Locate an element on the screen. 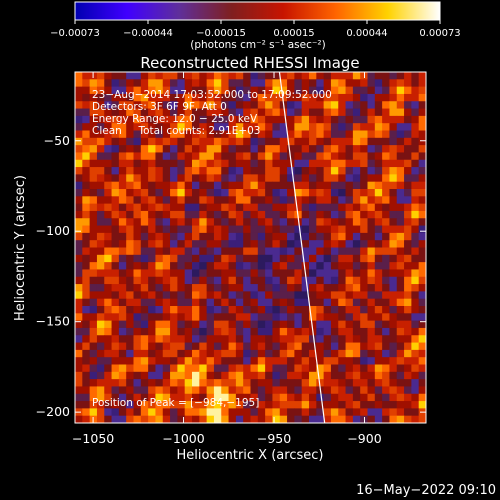  colorbar-tick-label: 0.00015 is located at coordinates (293, 33).